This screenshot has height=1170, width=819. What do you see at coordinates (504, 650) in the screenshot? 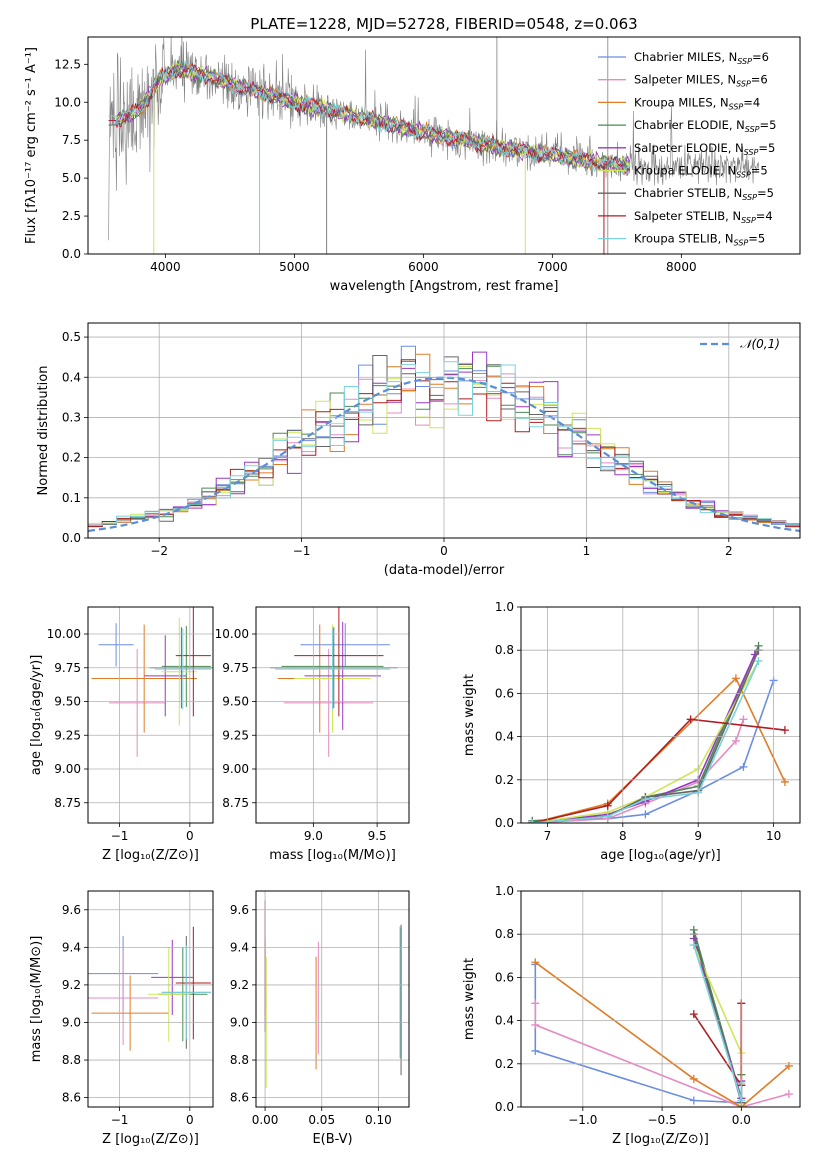
I see `y-tick-label: 0.8` at bounding box center [504, 650].